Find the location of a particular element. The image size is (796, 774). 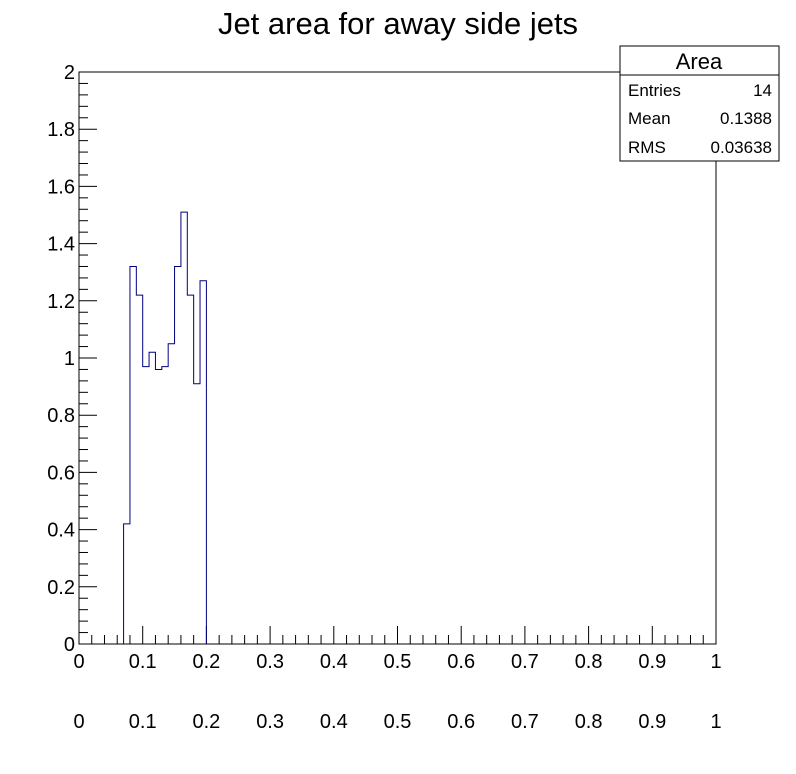

x-tick-label: 0 is located at coordinates (78, 662).